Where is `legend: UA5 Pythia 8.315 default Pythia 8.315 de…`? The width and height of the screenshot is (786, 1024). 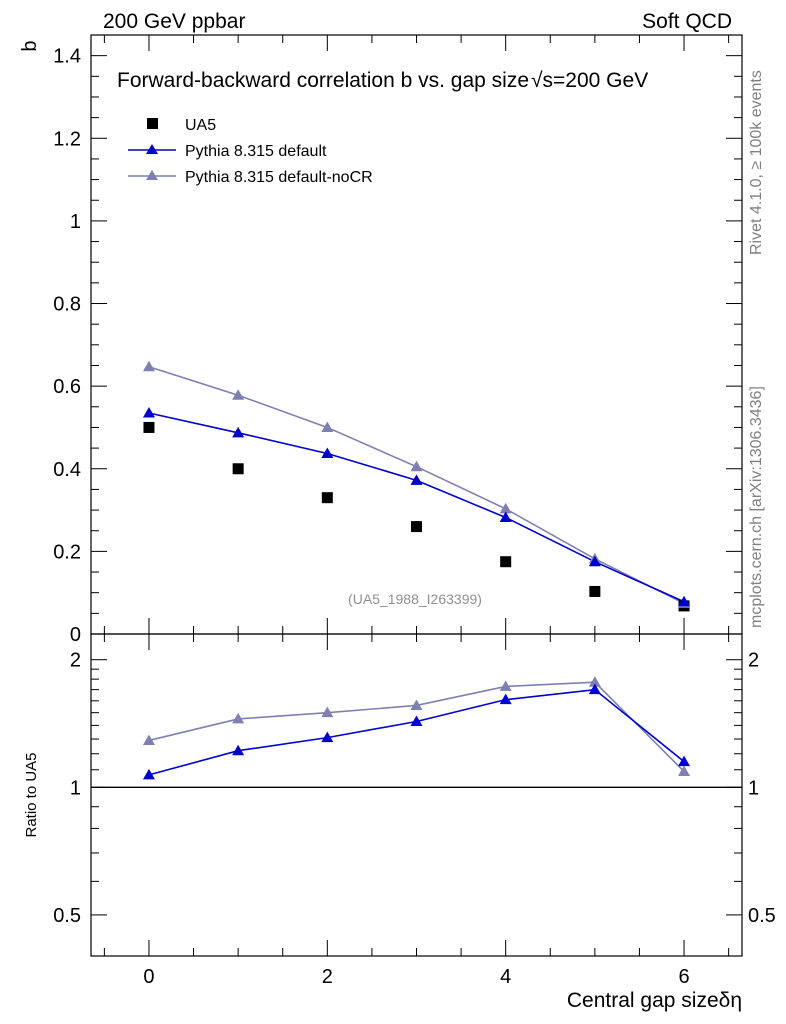
legend: UA5 Pythia 8.315 default Pythia 8.315 de… is located at coordinates (250, 151).